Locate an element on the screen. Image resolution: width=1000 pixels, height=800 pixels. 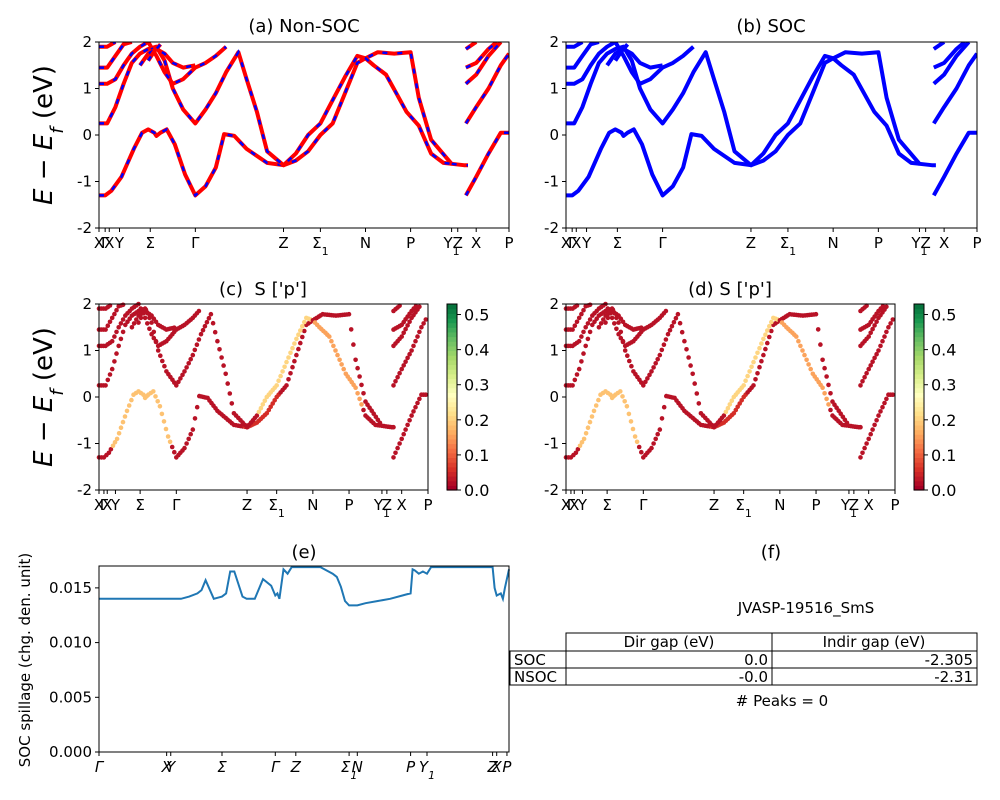
plot-background is located at coordinates (304, 659).